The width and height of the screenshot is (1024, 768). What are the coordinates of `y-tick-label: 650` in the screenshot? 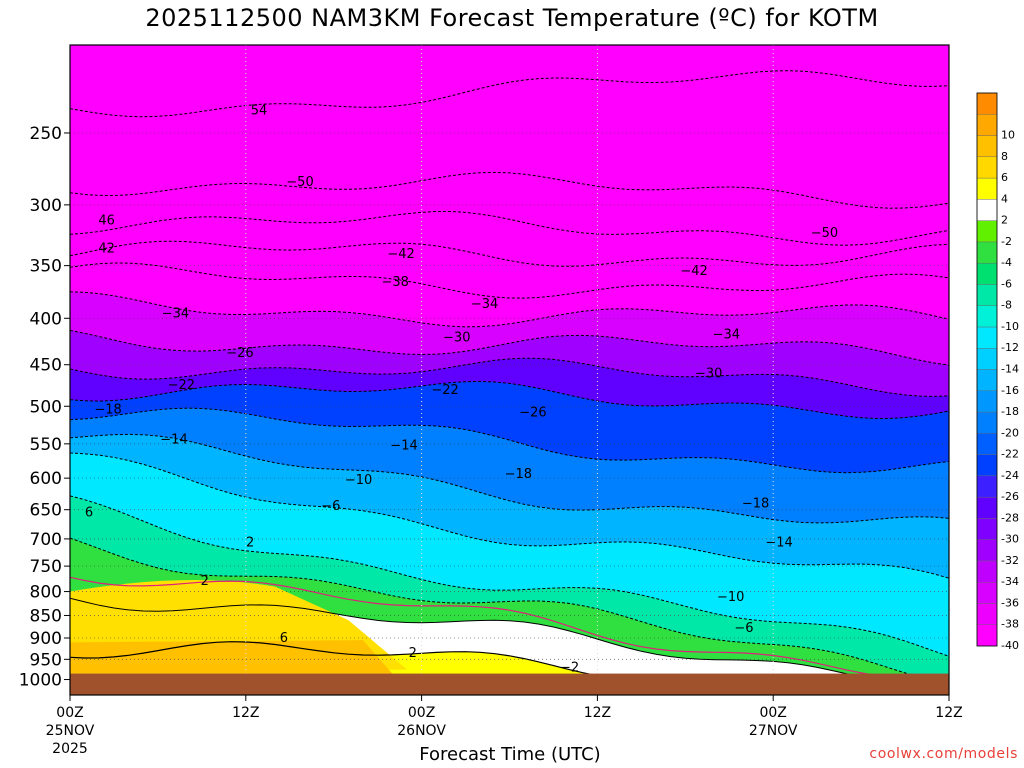 It's located at (46, 511).